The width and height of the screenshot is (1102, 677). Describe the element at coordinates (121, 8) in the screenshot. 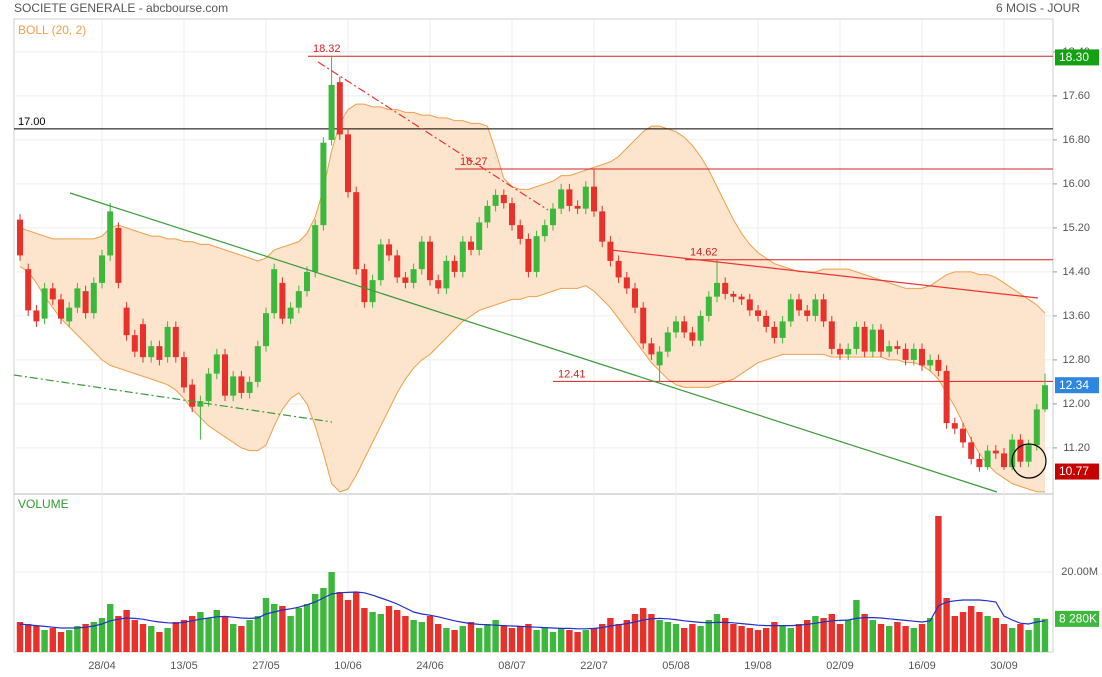

I see `chart-title: SOCIETE GENERALE - abcbourse.com` at that location.